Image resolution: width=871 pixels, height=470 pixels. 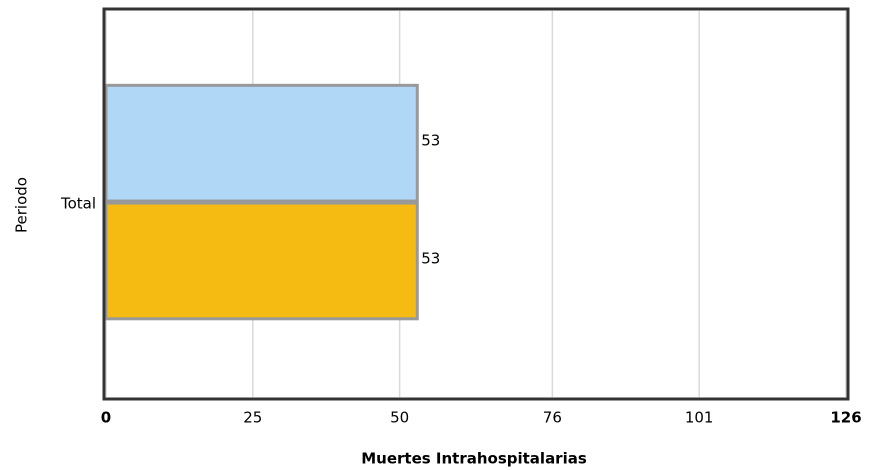 I want to click on x-tick-label: 126, so click(x=845, y=418).